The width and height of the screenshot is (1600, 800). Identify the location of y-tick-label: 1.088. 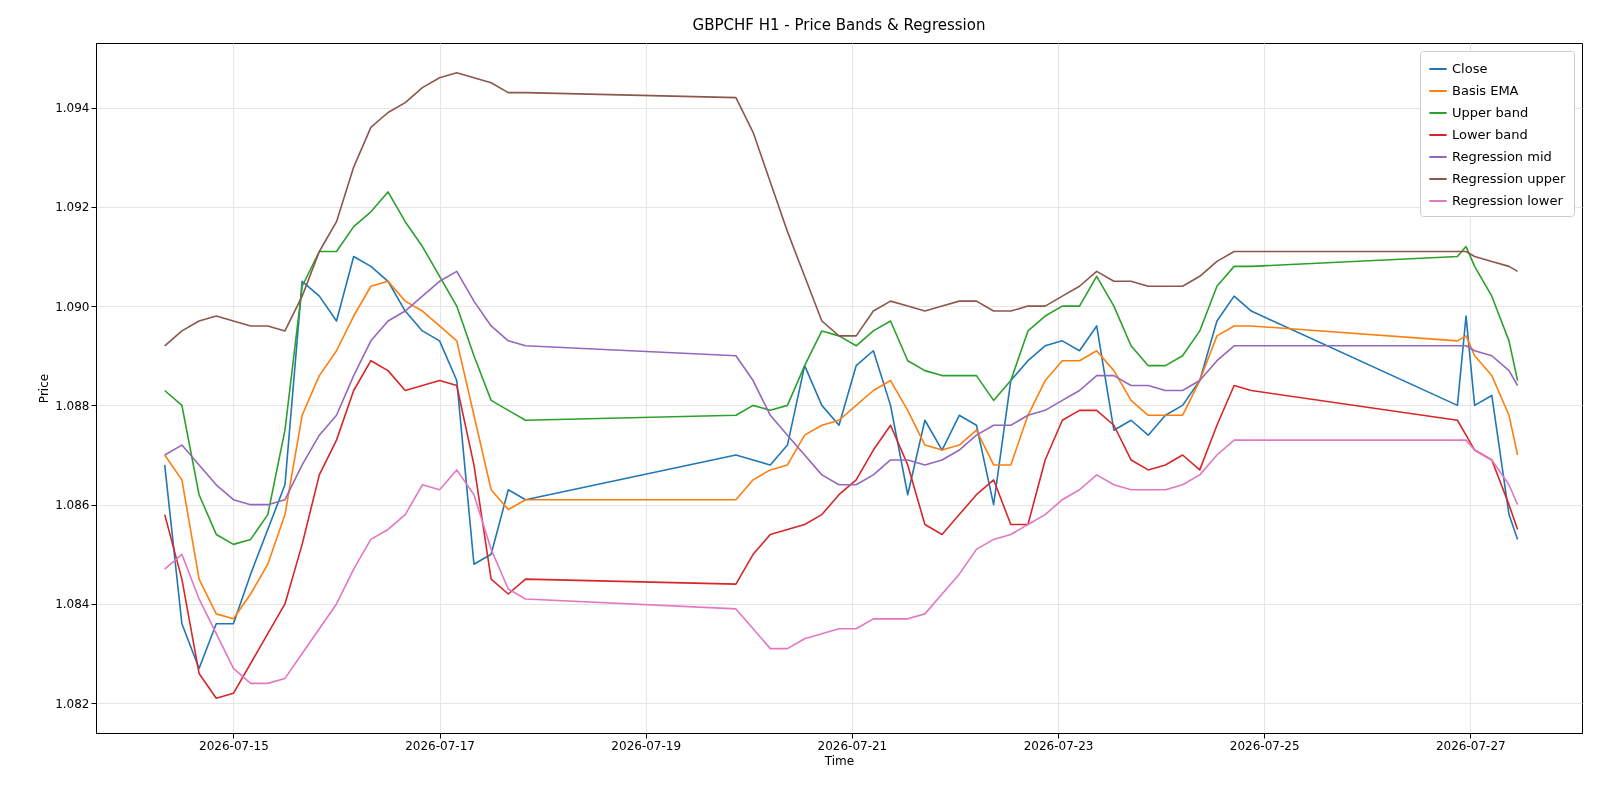
(72, 405).